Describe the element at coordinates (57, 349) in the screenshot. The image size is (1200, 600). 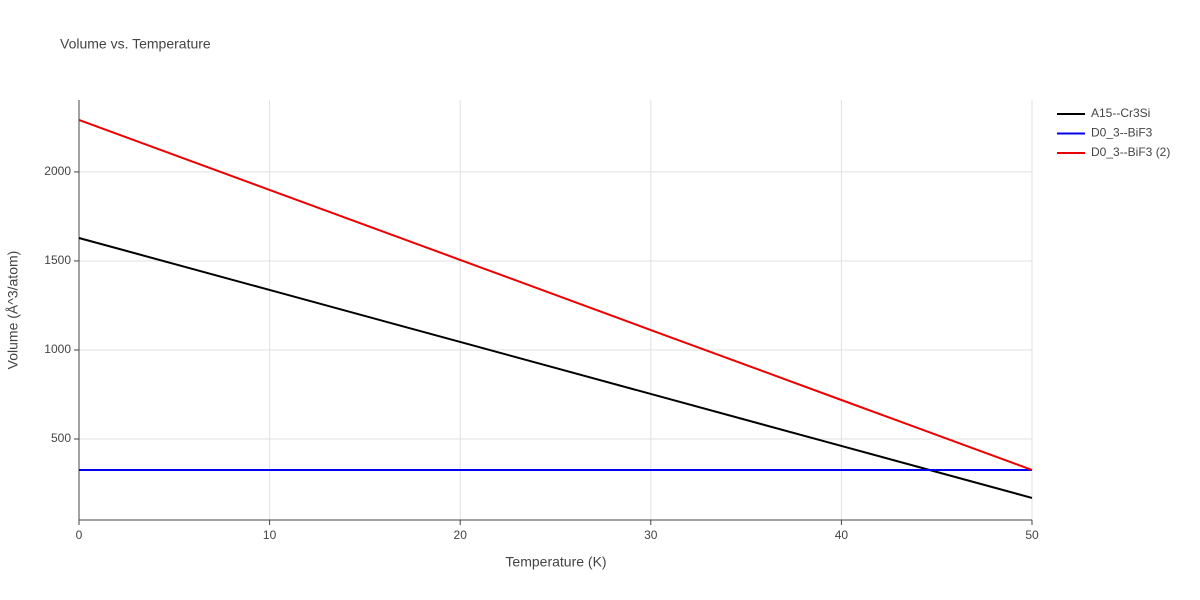
I see `y-tick-label: 1000` at that location.